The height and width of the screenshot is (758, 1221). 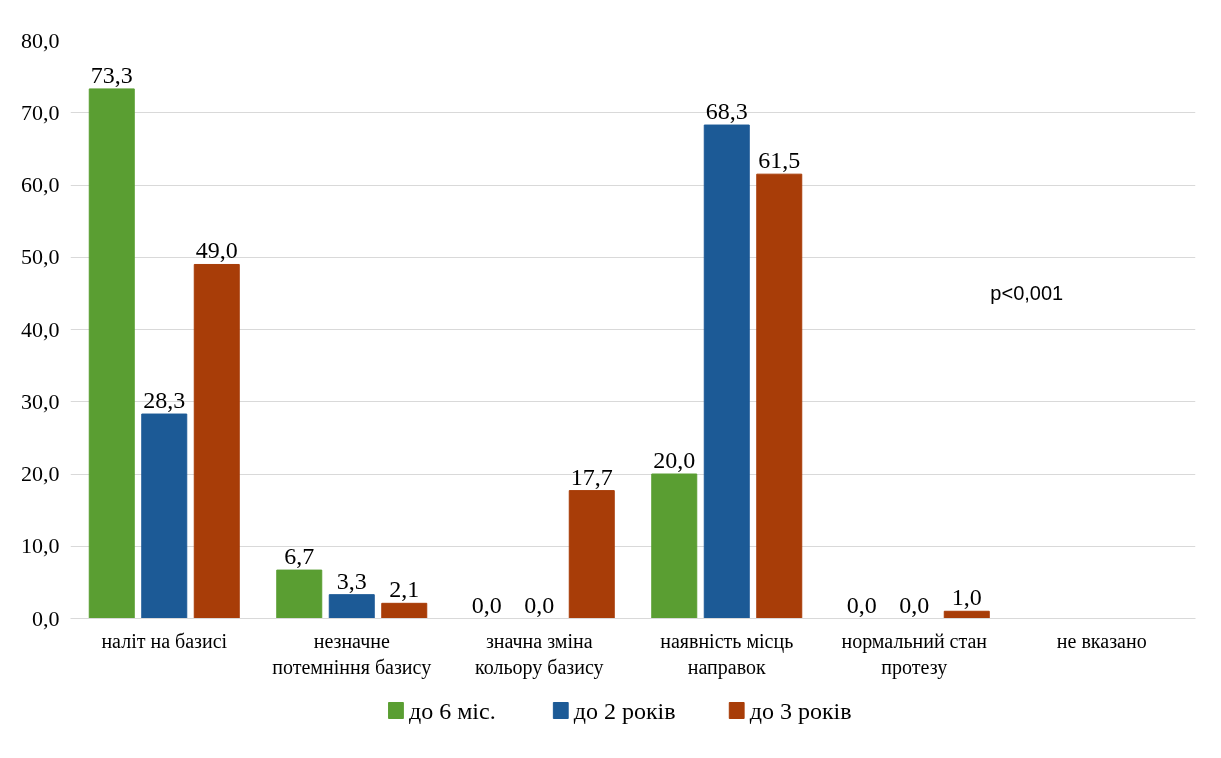 I want to click on data-label: 61,5, so click(x=779, y=160).